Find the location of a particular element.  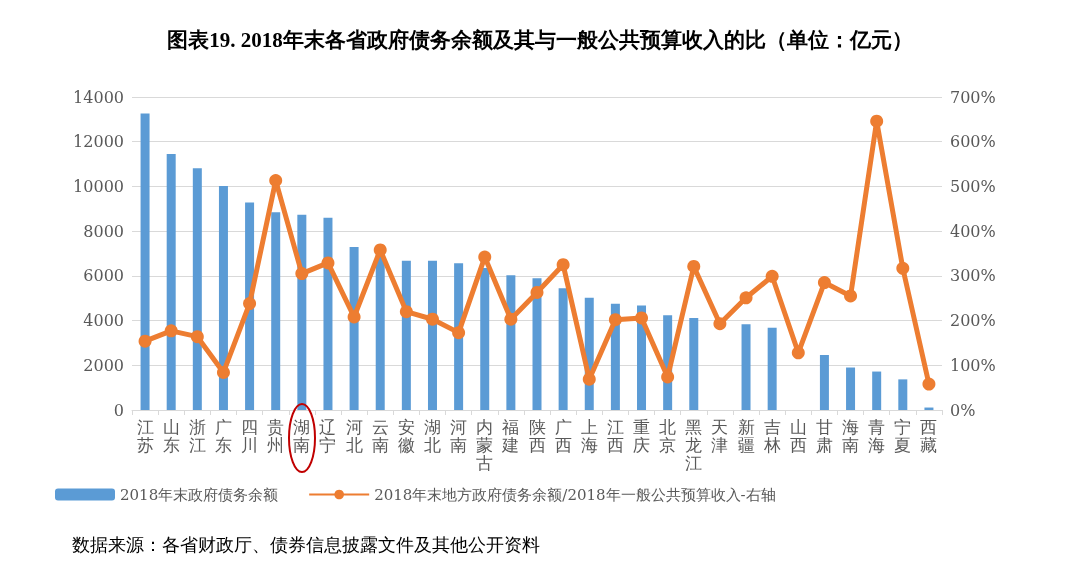

legend-label: 2018年末地方政府债务余额/2018年一般公共预算收入-右轴 is located at coordinates (575, 494).